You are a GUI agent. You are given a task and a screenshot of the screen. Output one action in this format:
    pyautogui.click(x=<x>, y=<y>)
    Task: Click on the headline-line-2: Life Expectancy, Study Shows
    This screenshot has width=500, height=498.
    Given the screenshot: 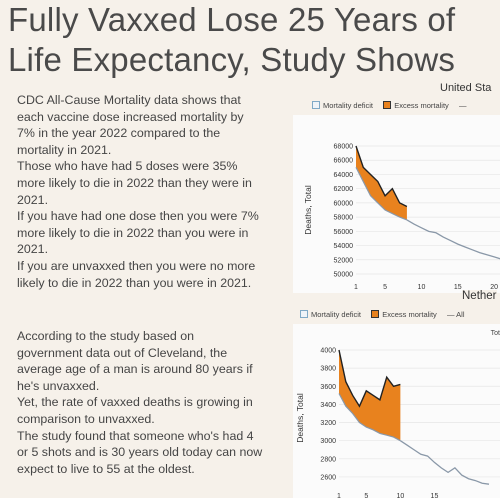 What is the action you would take?
    pyautogui.click(x=232, y=59)
    